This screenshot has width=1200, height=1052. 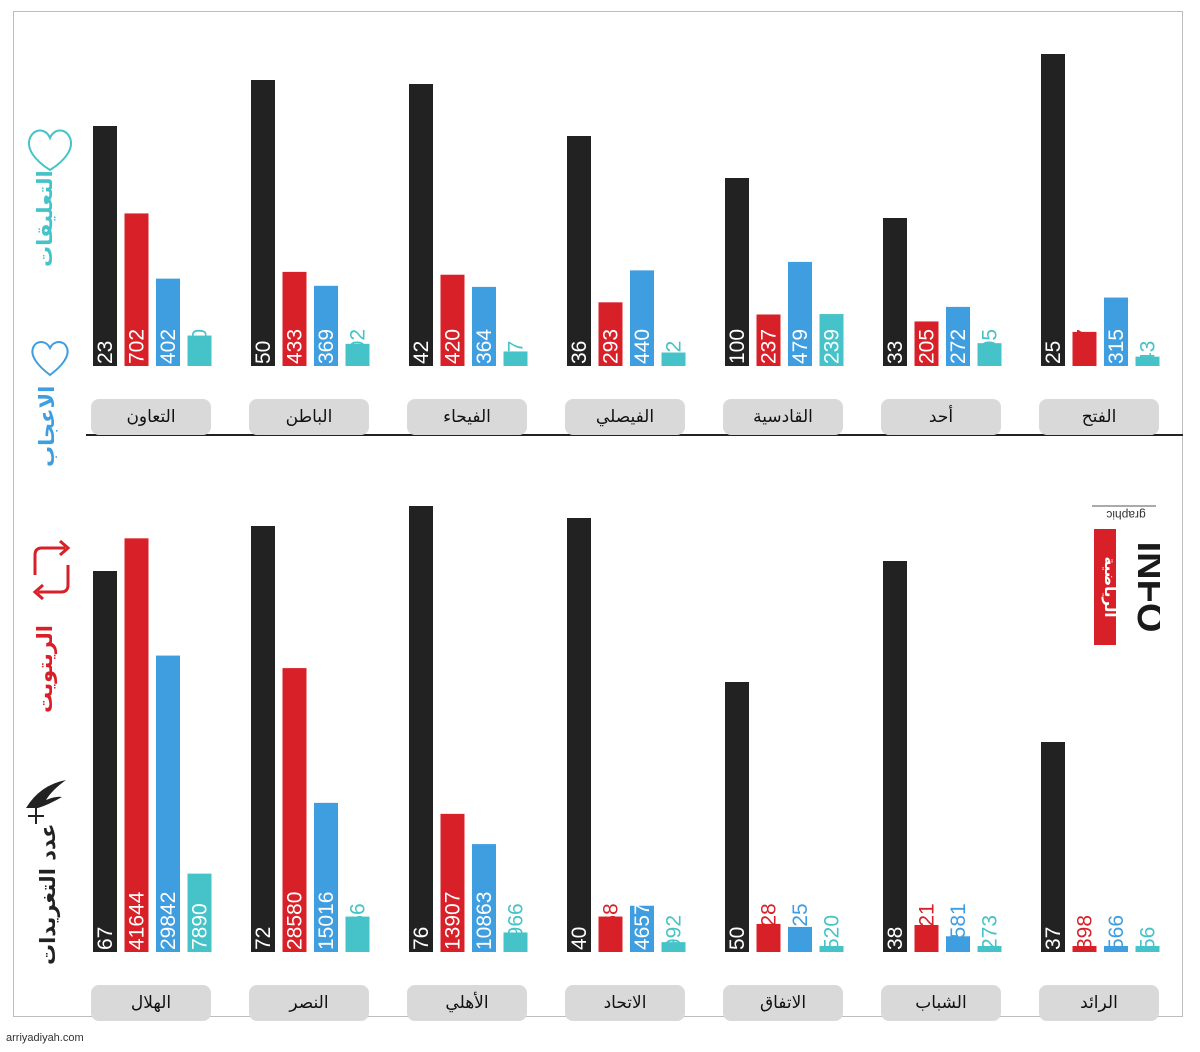 I want to click on logo-brand-text: الرياضية, so click(x=1110, y=586).